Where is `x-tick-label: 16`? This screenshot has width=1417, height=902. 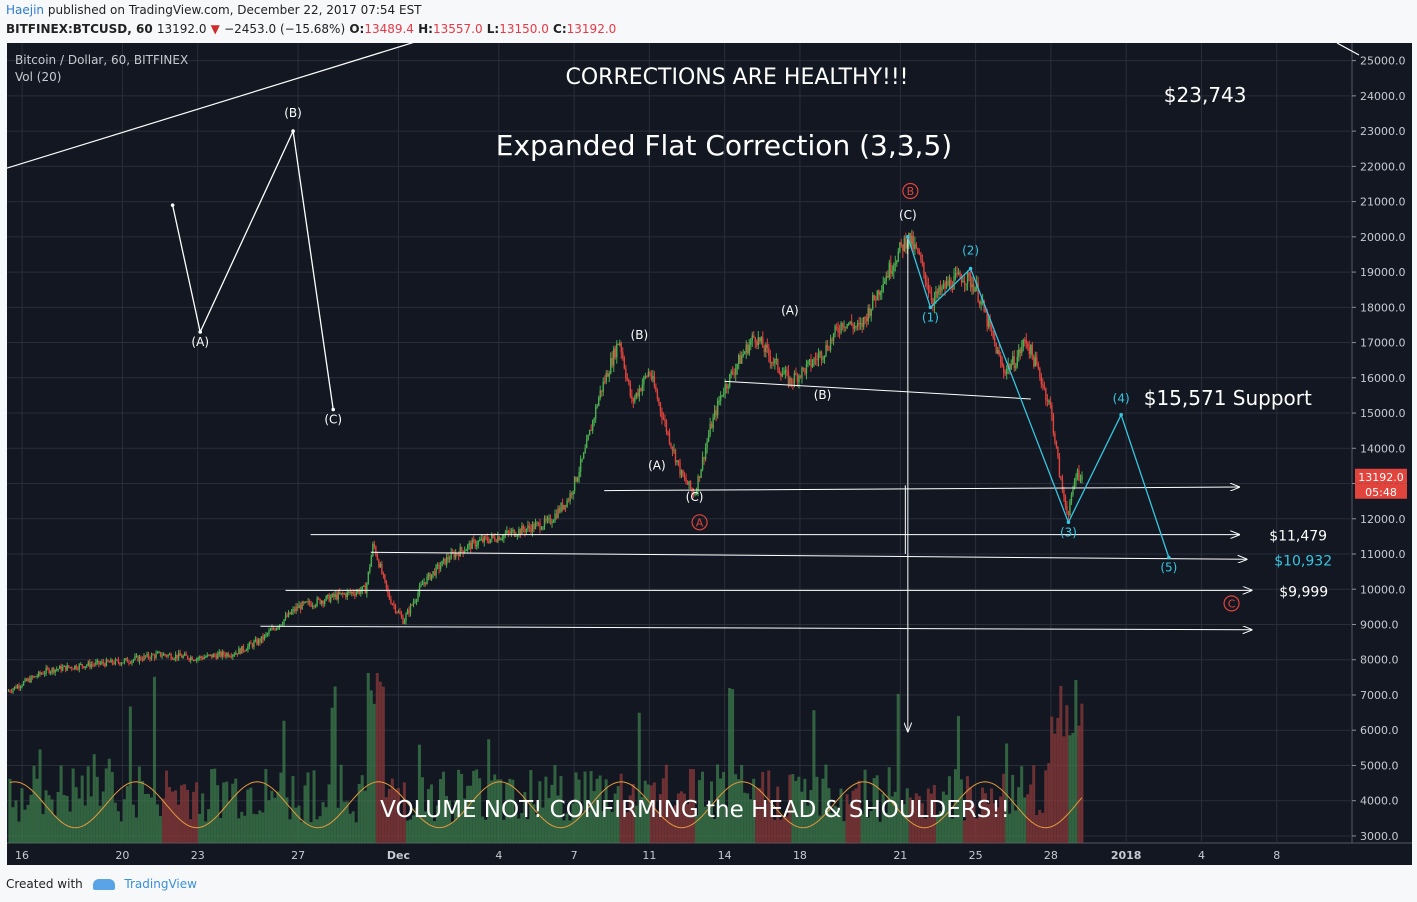
x-tick-label: 16 is located at coordinates (22, 855).